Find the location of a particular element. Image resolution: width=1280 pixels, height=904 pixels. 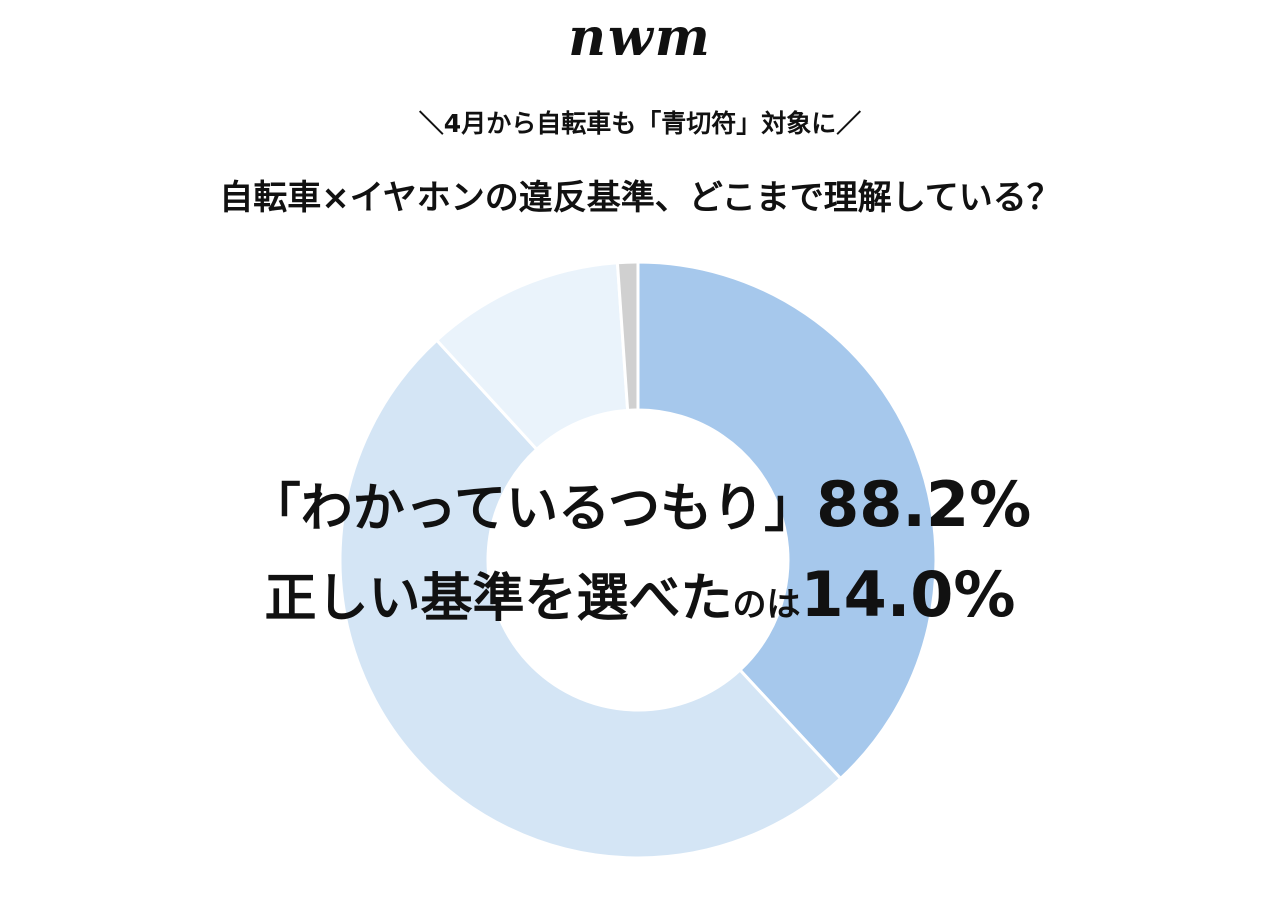

brand-logo: nwm is located at coordinates (640, 37).